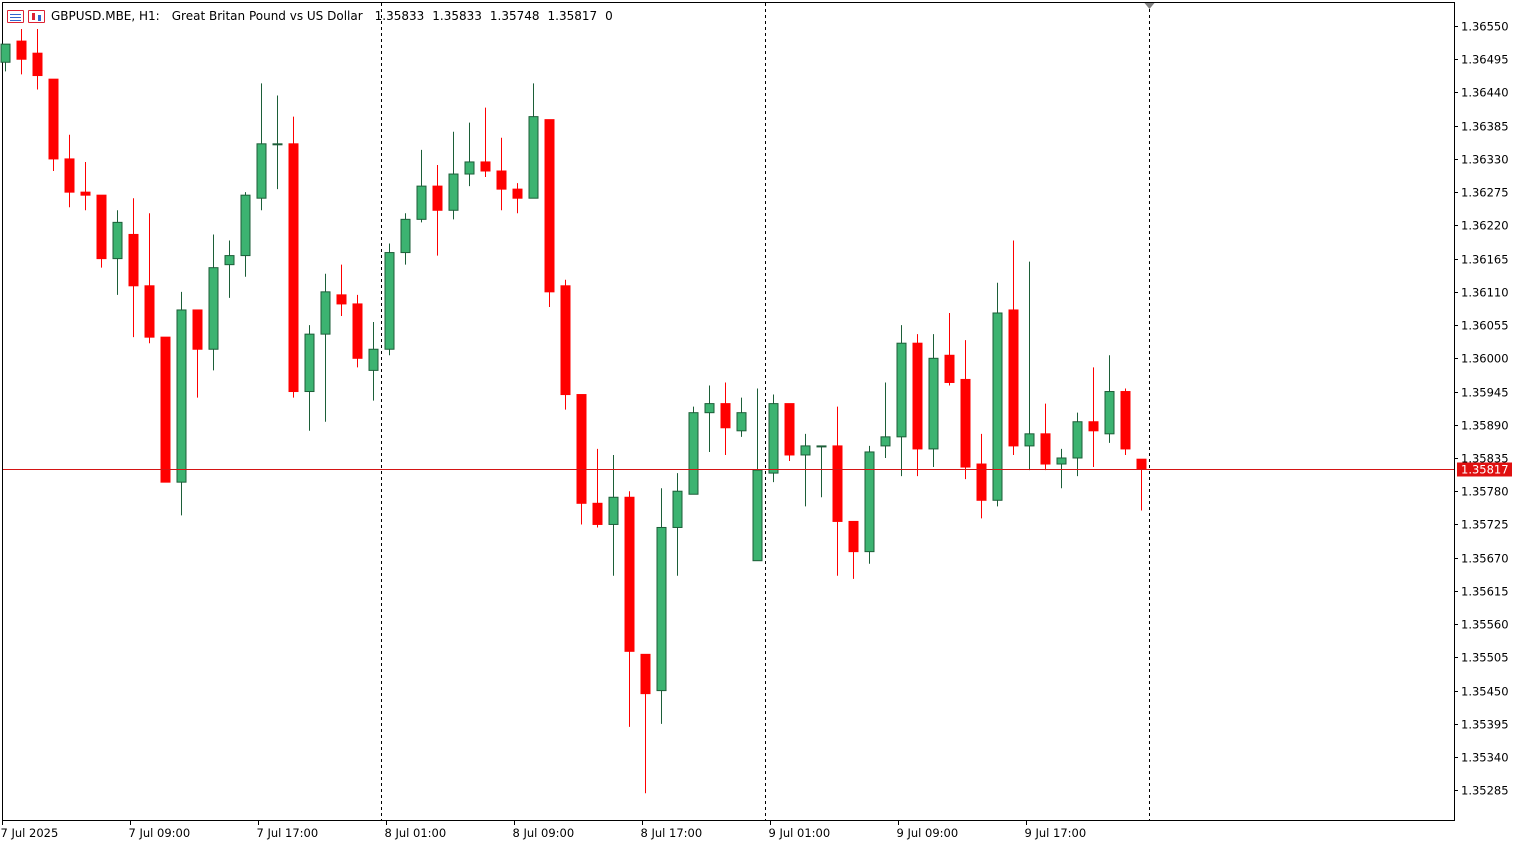 The width and height of the screenshot is (1519, 842). Describe the element at coordinates (1485, 93) in the screenshot. I see `y-axis-tick-label: 1.36440` at that location.